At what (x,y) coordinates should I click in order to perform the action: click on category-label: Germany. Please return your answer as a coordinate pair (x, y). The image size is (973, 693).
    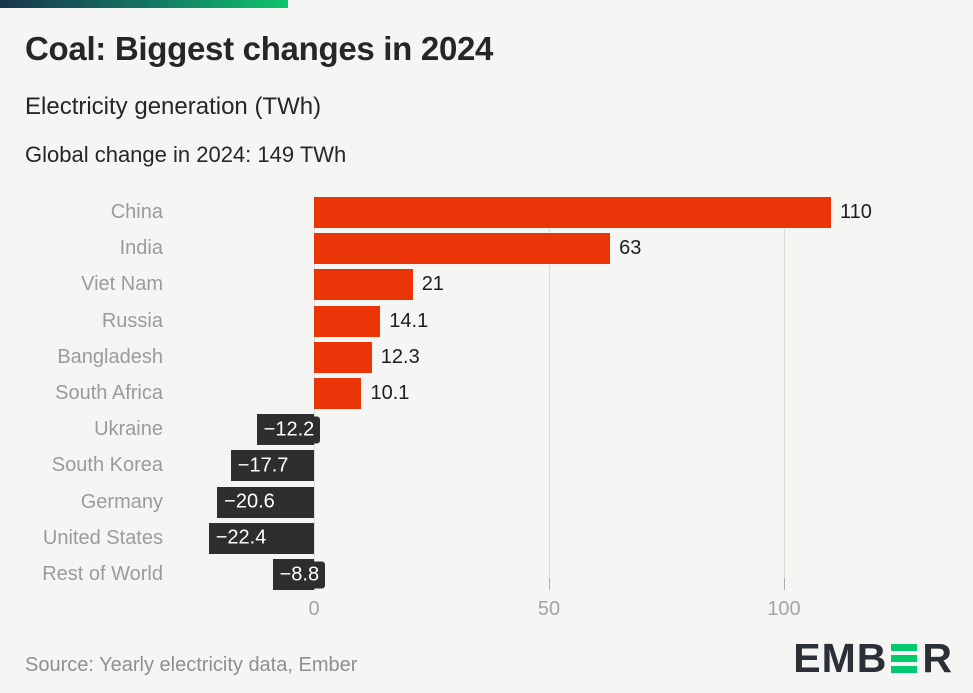
    Looking at the image, I should click on (121, 501).